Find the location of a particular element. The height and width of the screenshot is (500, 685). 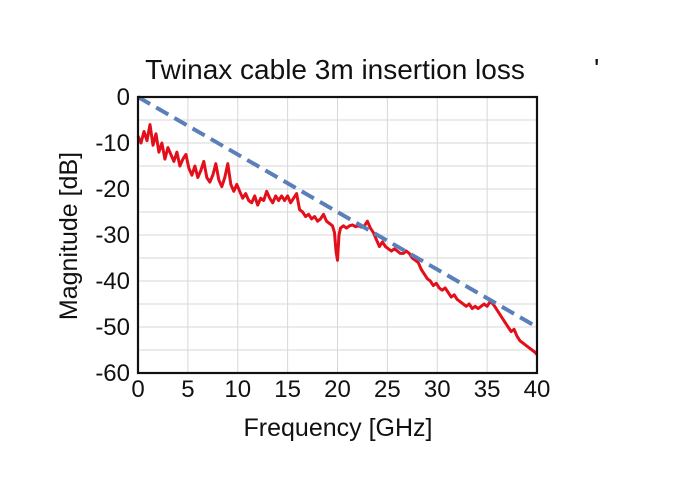

y-axis-title: Magnitude [dB] is located at coordinates (69, 236).